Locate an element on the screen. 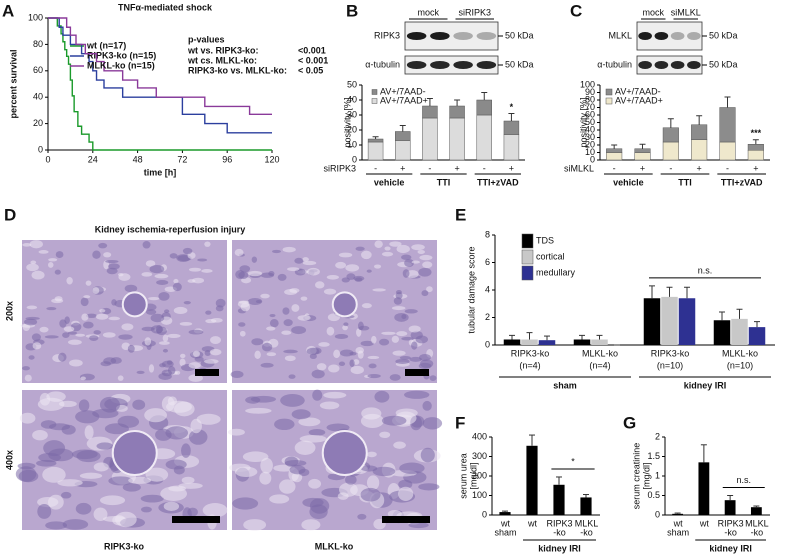 The height and width of the screenshot is (558, 800). scale-bar is located at coordinates (417, 372).